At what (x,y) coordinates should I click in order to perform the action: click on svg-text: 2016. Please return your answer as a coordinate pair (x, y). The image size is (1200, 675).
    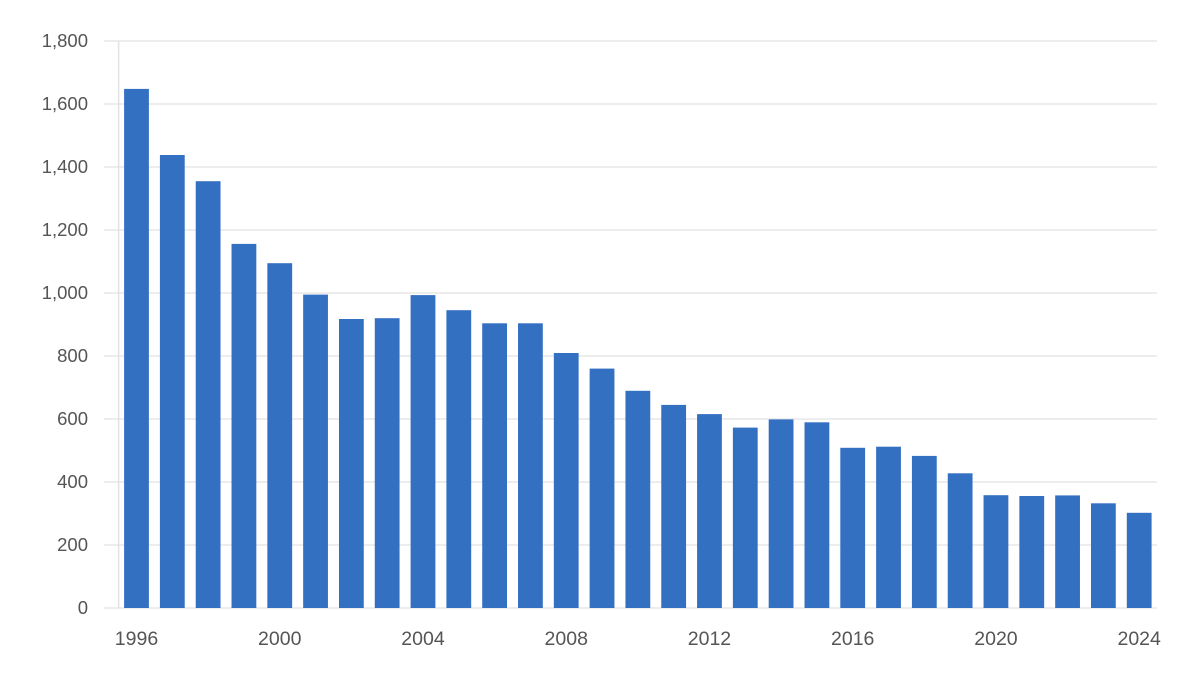
    Looking at the image, I should click on (852, 639).